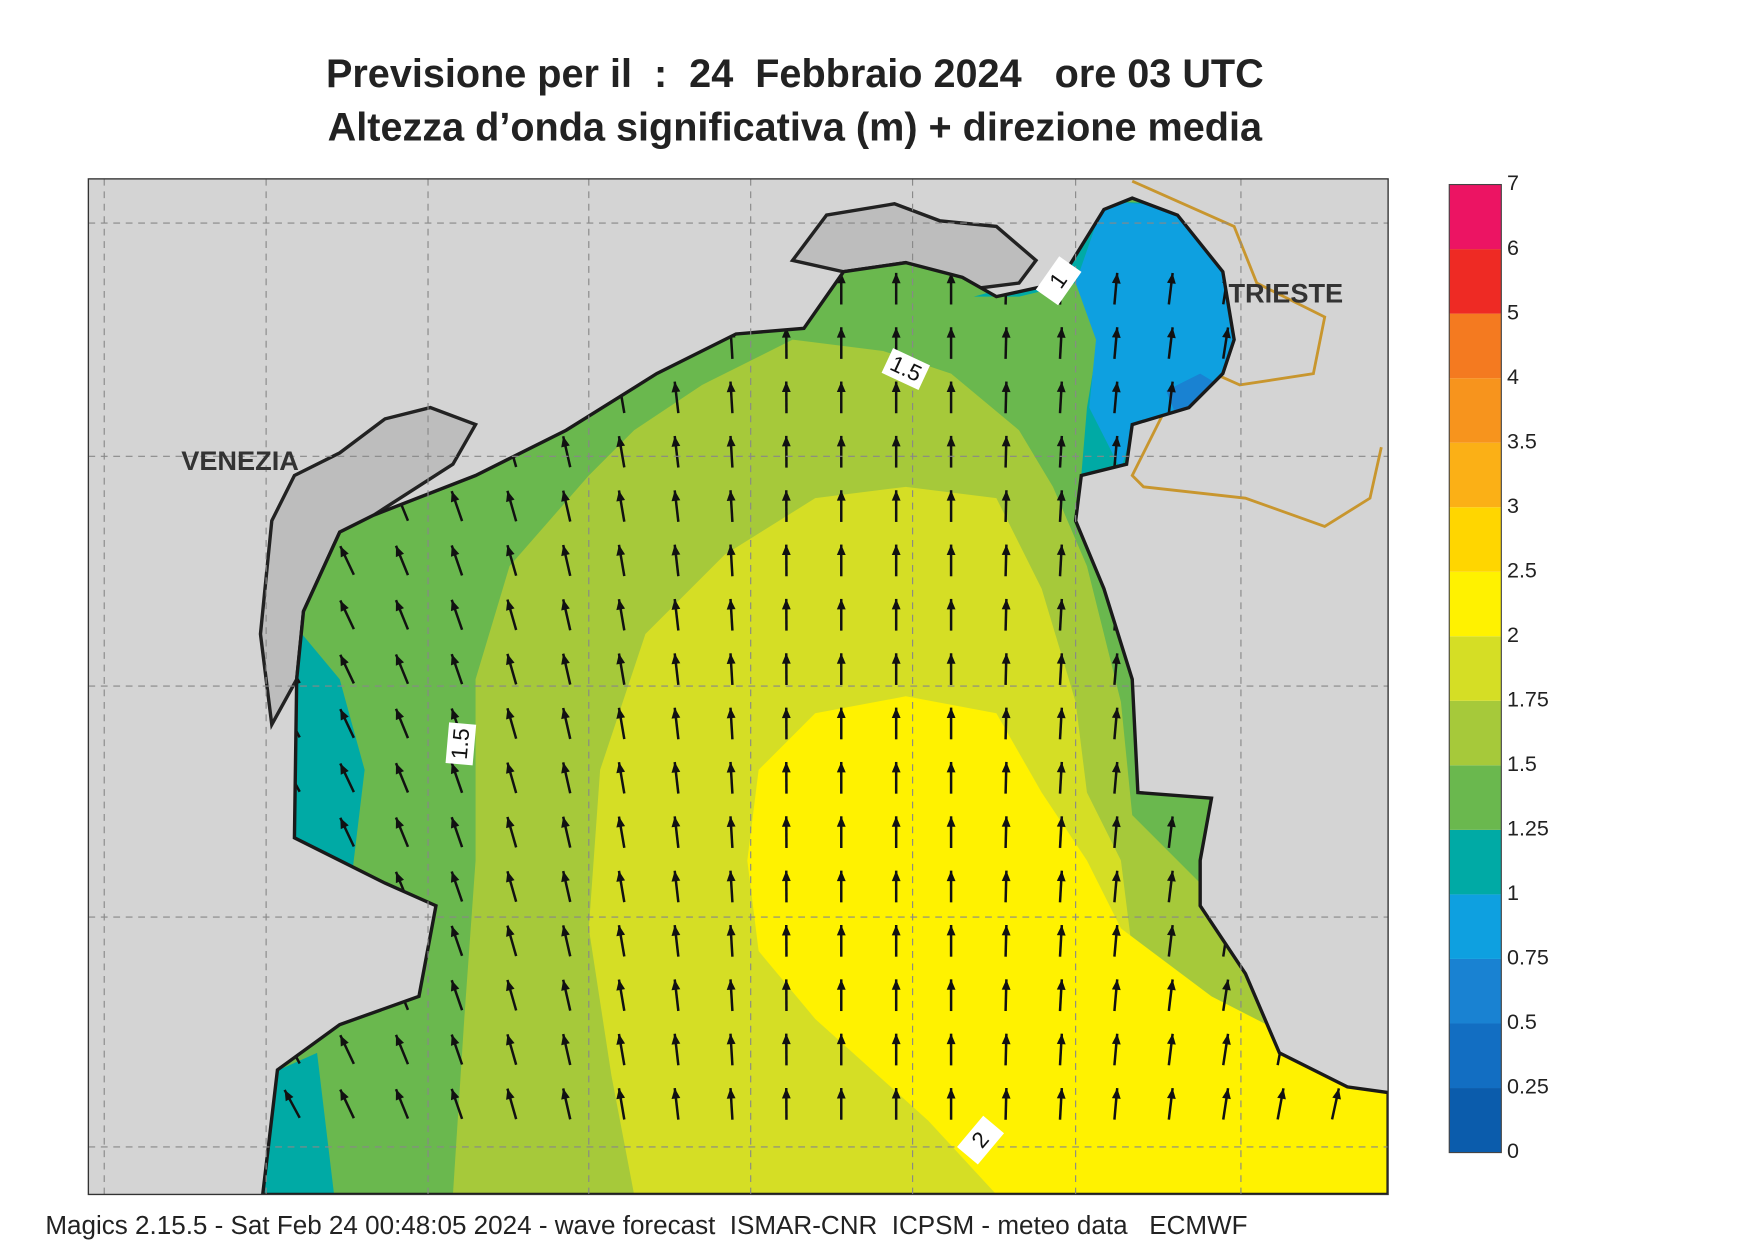  I want to click on colorbar-label: 0.5, so click(1522, 1022).